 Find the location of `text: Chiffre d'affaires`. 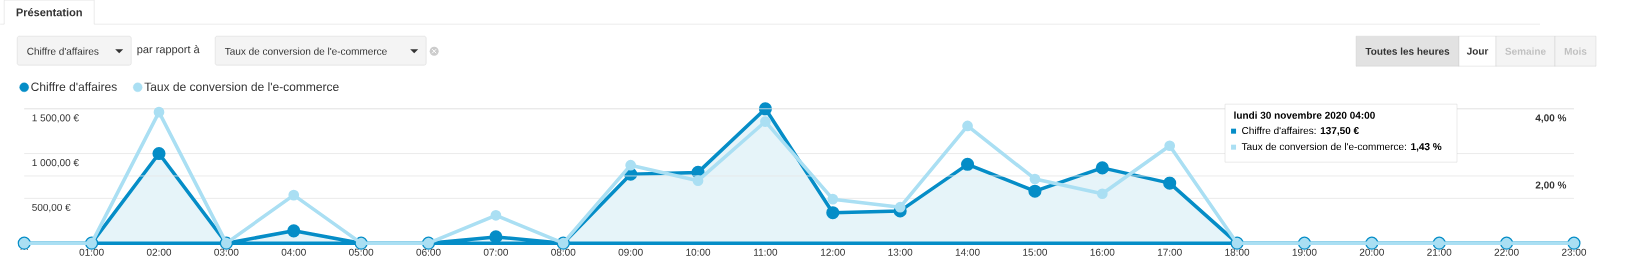

text: Chiffre d'affaires is located at coordinates (63, 51).